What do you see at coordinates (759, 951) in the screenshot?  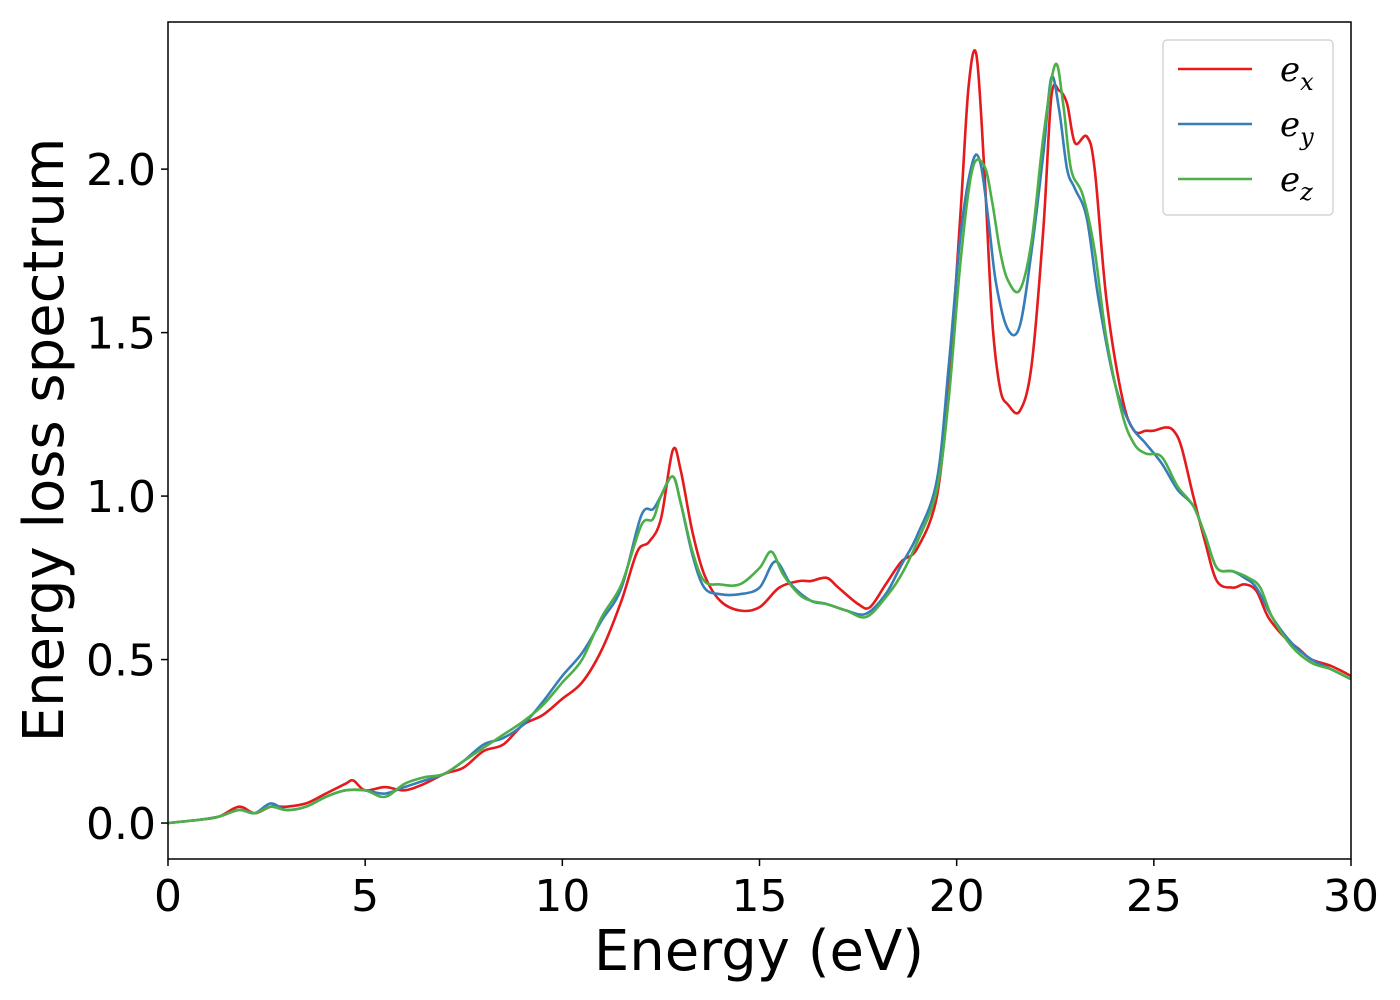 I see `x-axis-label: Energy (eV)` at bounding box center [759, 951].